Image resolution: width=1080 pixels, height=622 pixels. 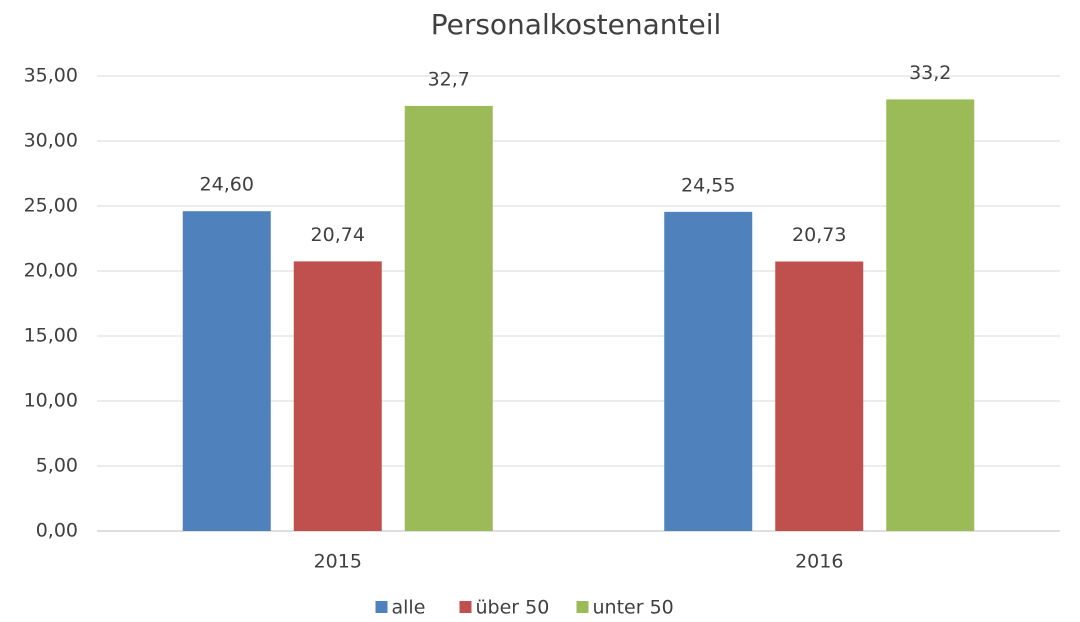 What do you see at coordinates (57, 466) in the screenshot?
I see `y-tick-label: 5,00` at bounding box center [57, 466].